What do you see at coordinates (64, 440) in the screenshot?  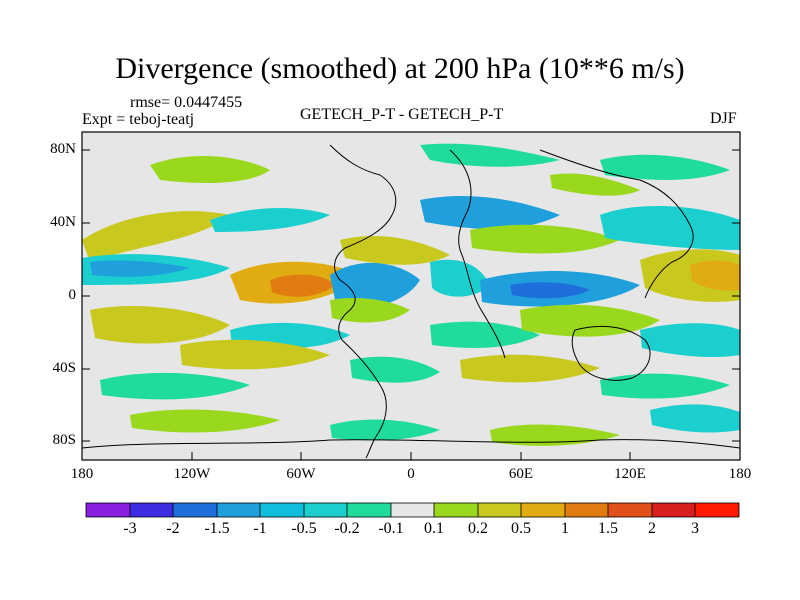 I see `y-tick-label: 80S` at bounding box center [64, 440].